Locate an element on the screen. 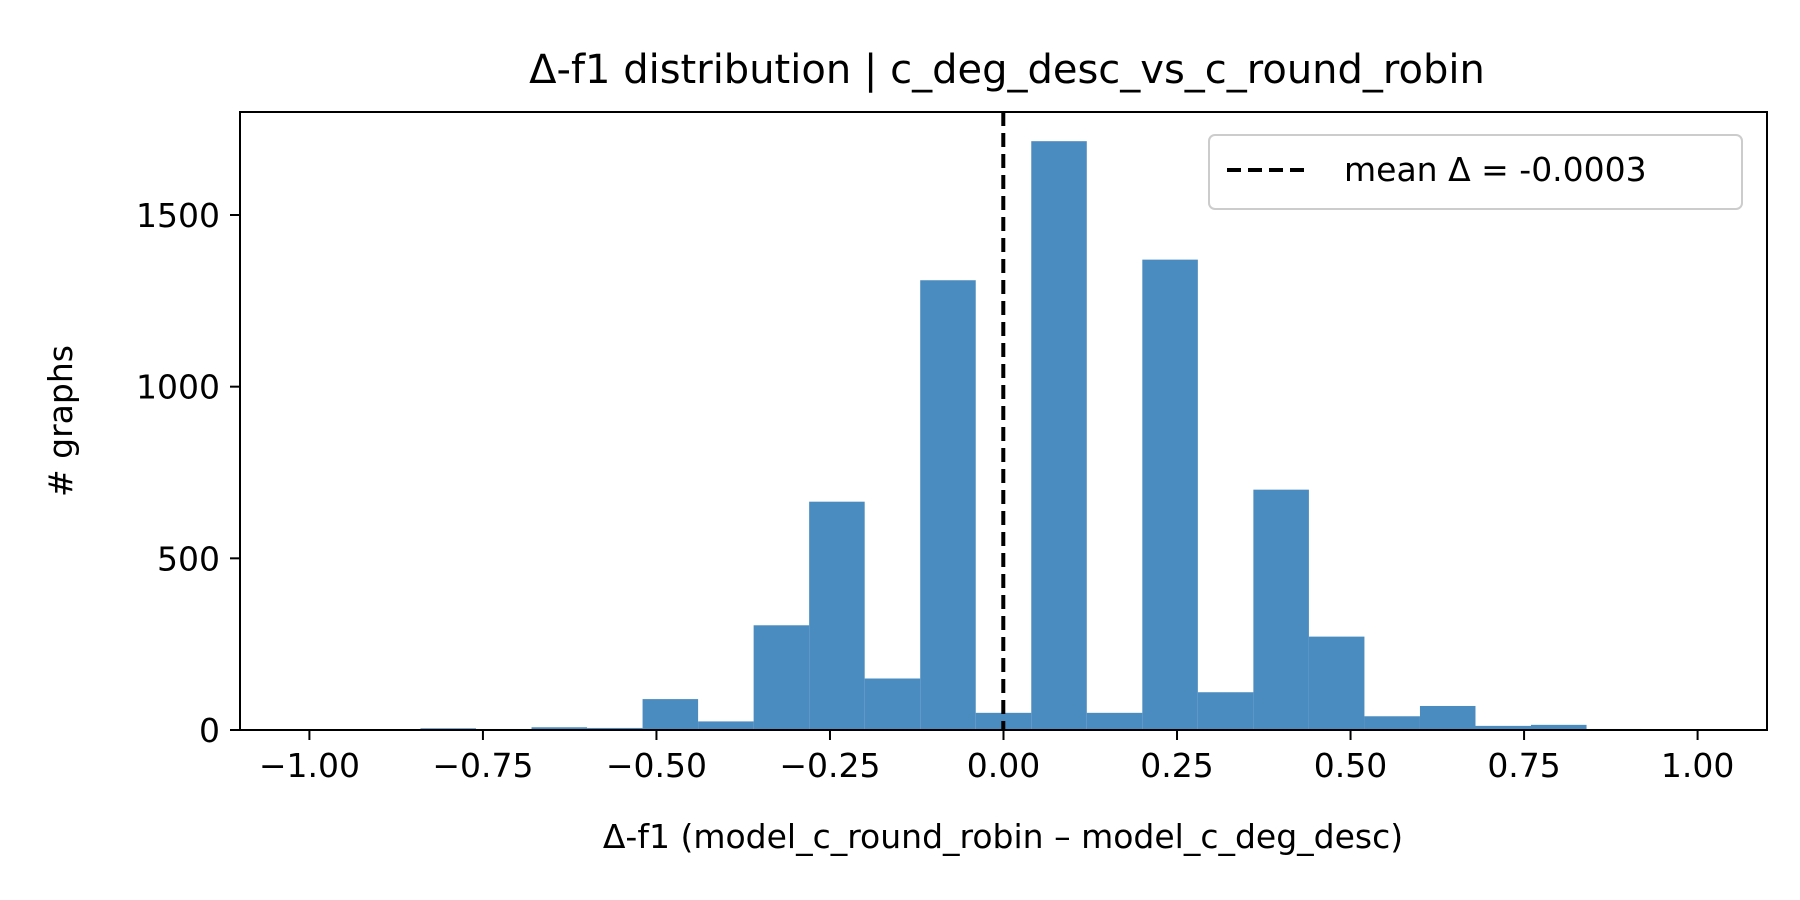 The height and width of the screenshot is (900, 1800). y-tick-label: 1500 is located at coordinates (178, 215).